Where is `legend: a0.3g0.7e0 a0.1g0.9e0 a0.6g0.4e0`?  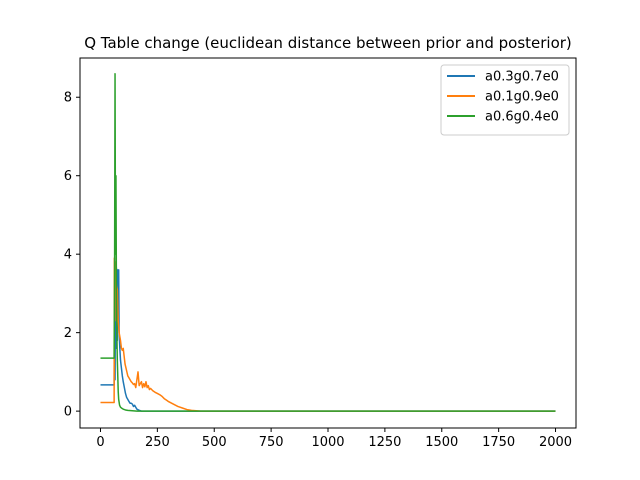 legend: a0.3g0.7e0 a0.1g0.9e0 a0.6g0.4e0 is located at coordinates (505, 100).